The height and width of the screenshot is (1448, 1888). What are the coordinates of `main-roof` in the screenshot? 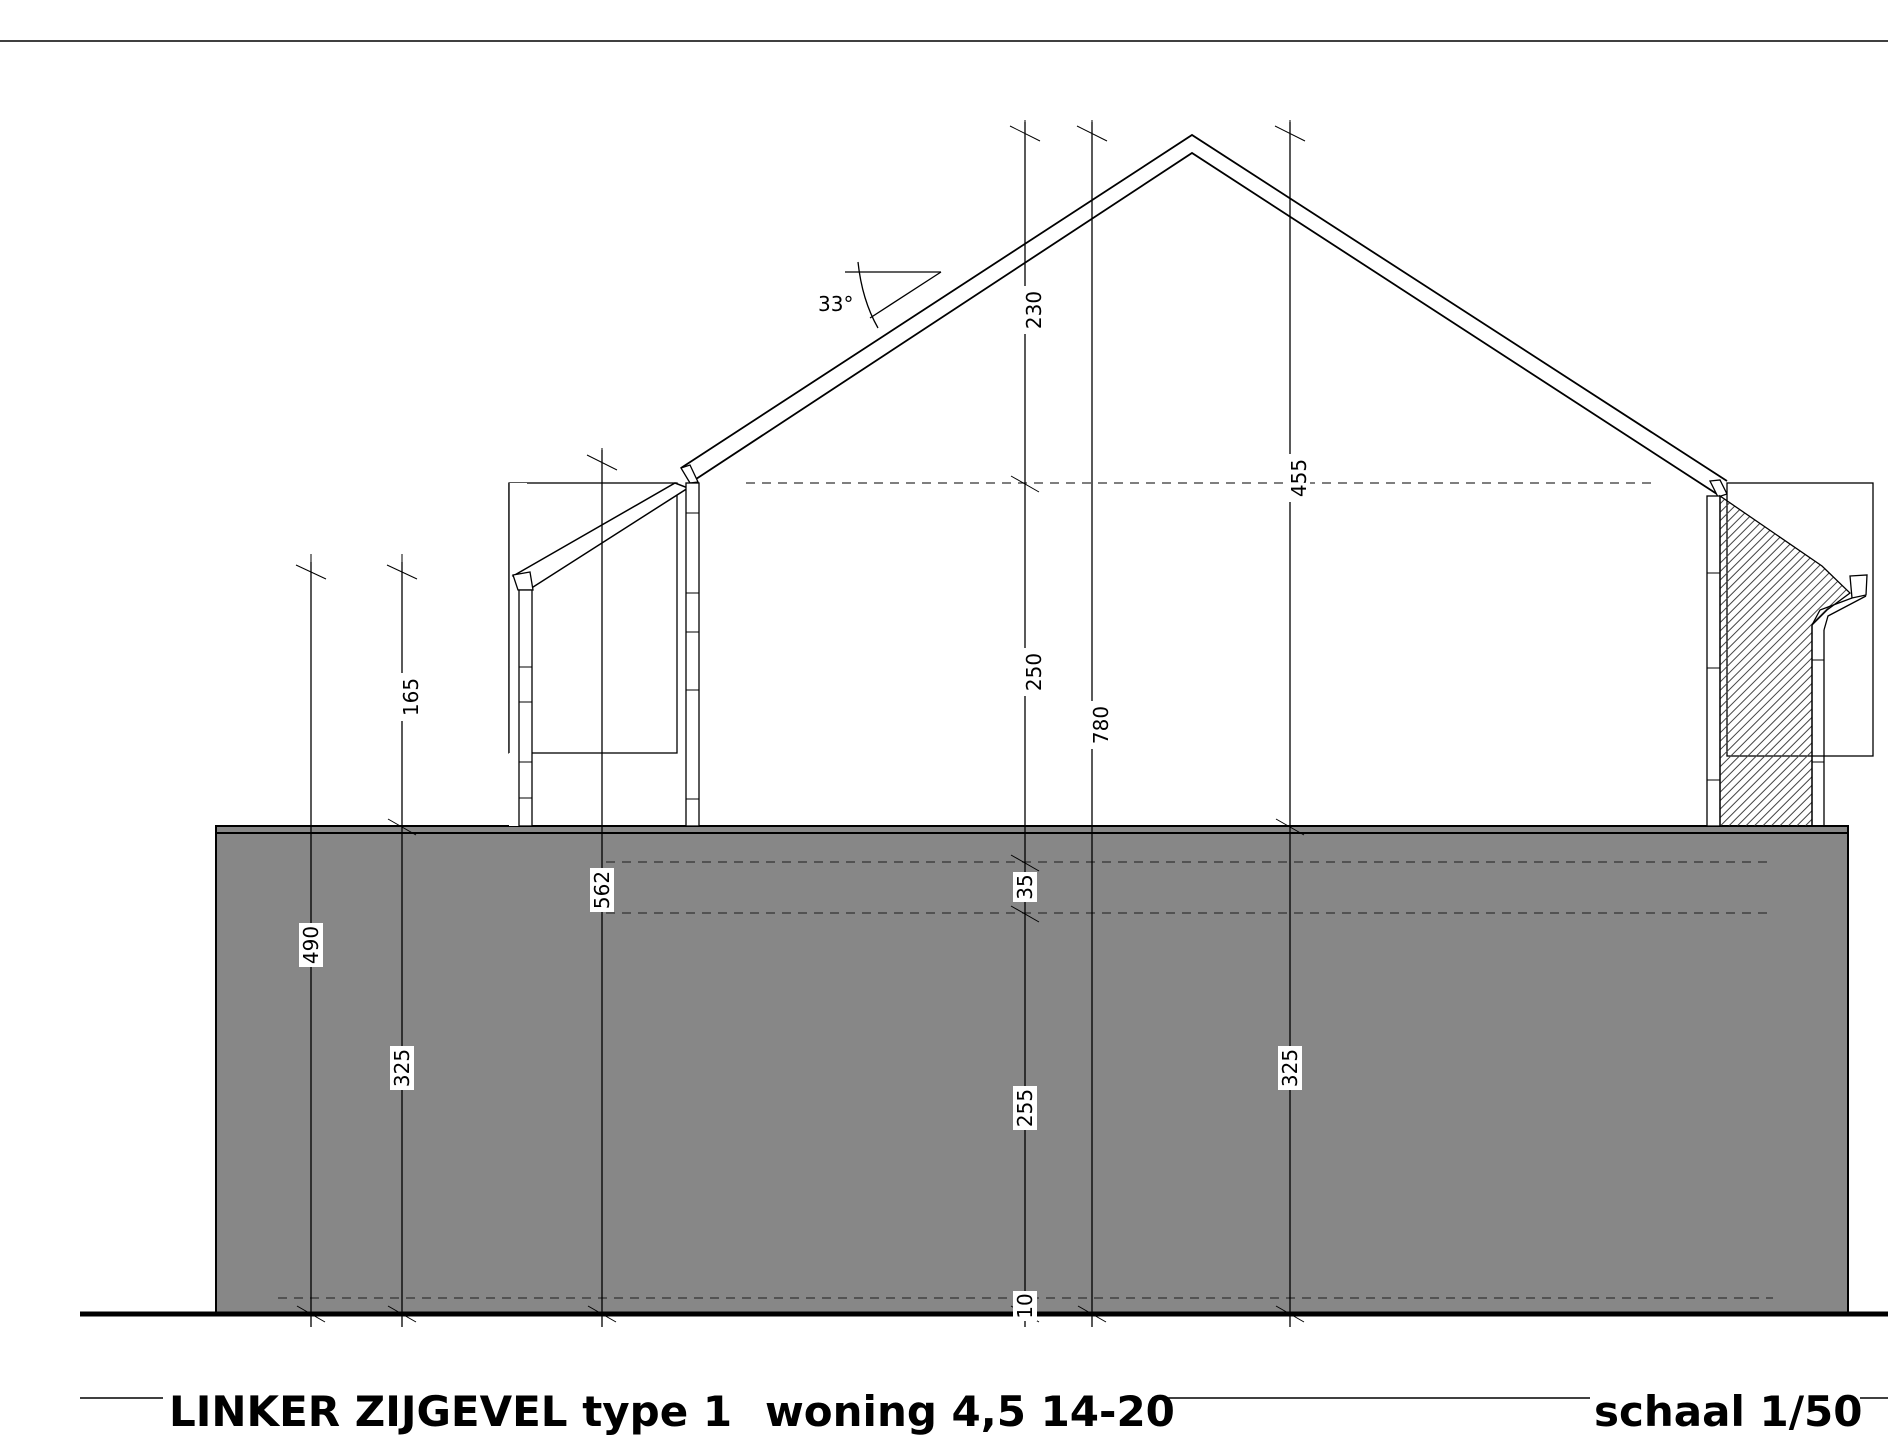 It's located at (1204, 315).